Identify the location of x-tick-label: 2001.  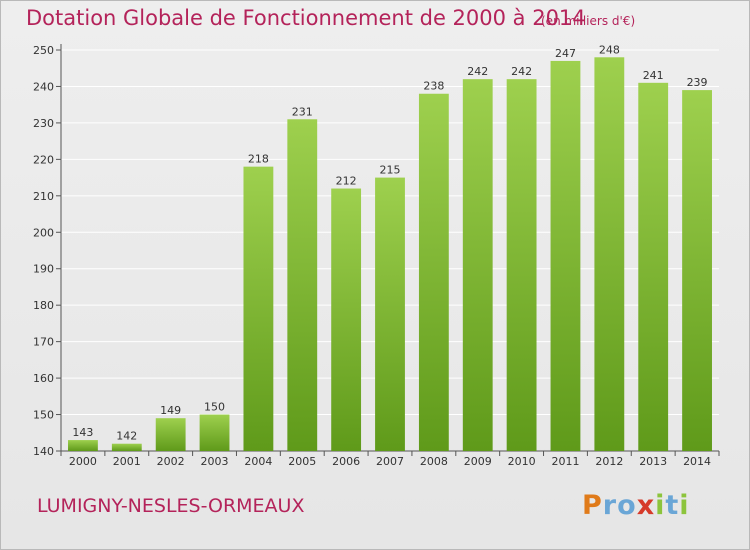
(127, 461).